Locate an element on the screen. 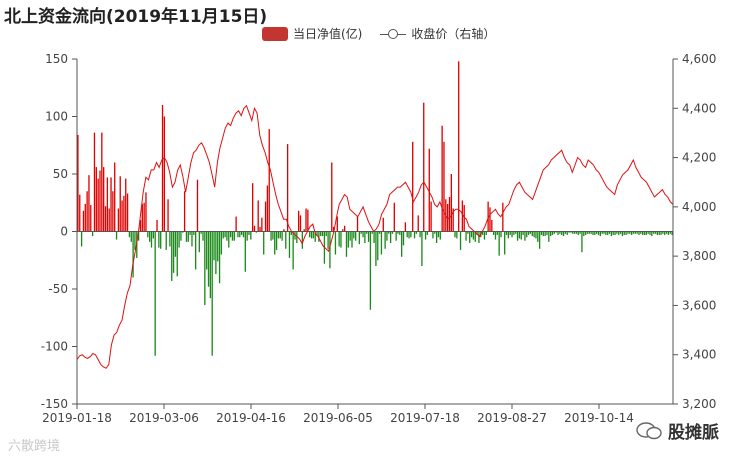 The image size is (750, 463). chat-bubble-icon is located at coordinates (649, 430).